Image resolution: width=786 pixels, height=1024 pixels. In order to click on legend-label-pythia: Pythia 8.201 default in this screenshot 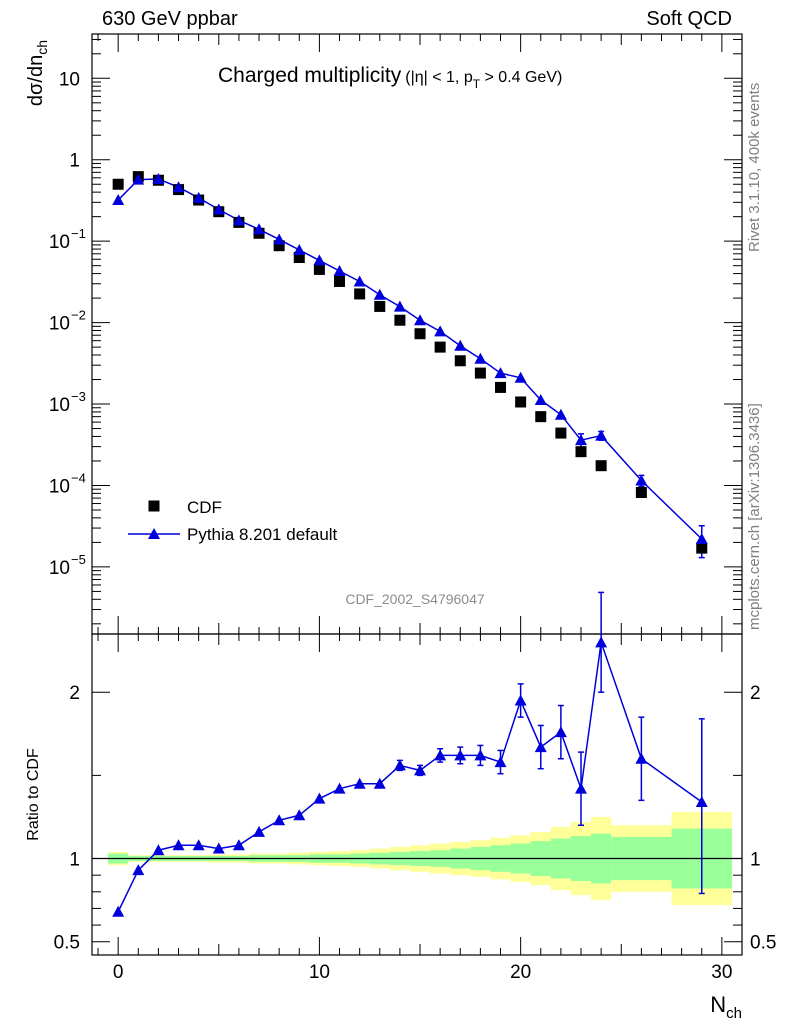, I will do `click(262, 534)`.